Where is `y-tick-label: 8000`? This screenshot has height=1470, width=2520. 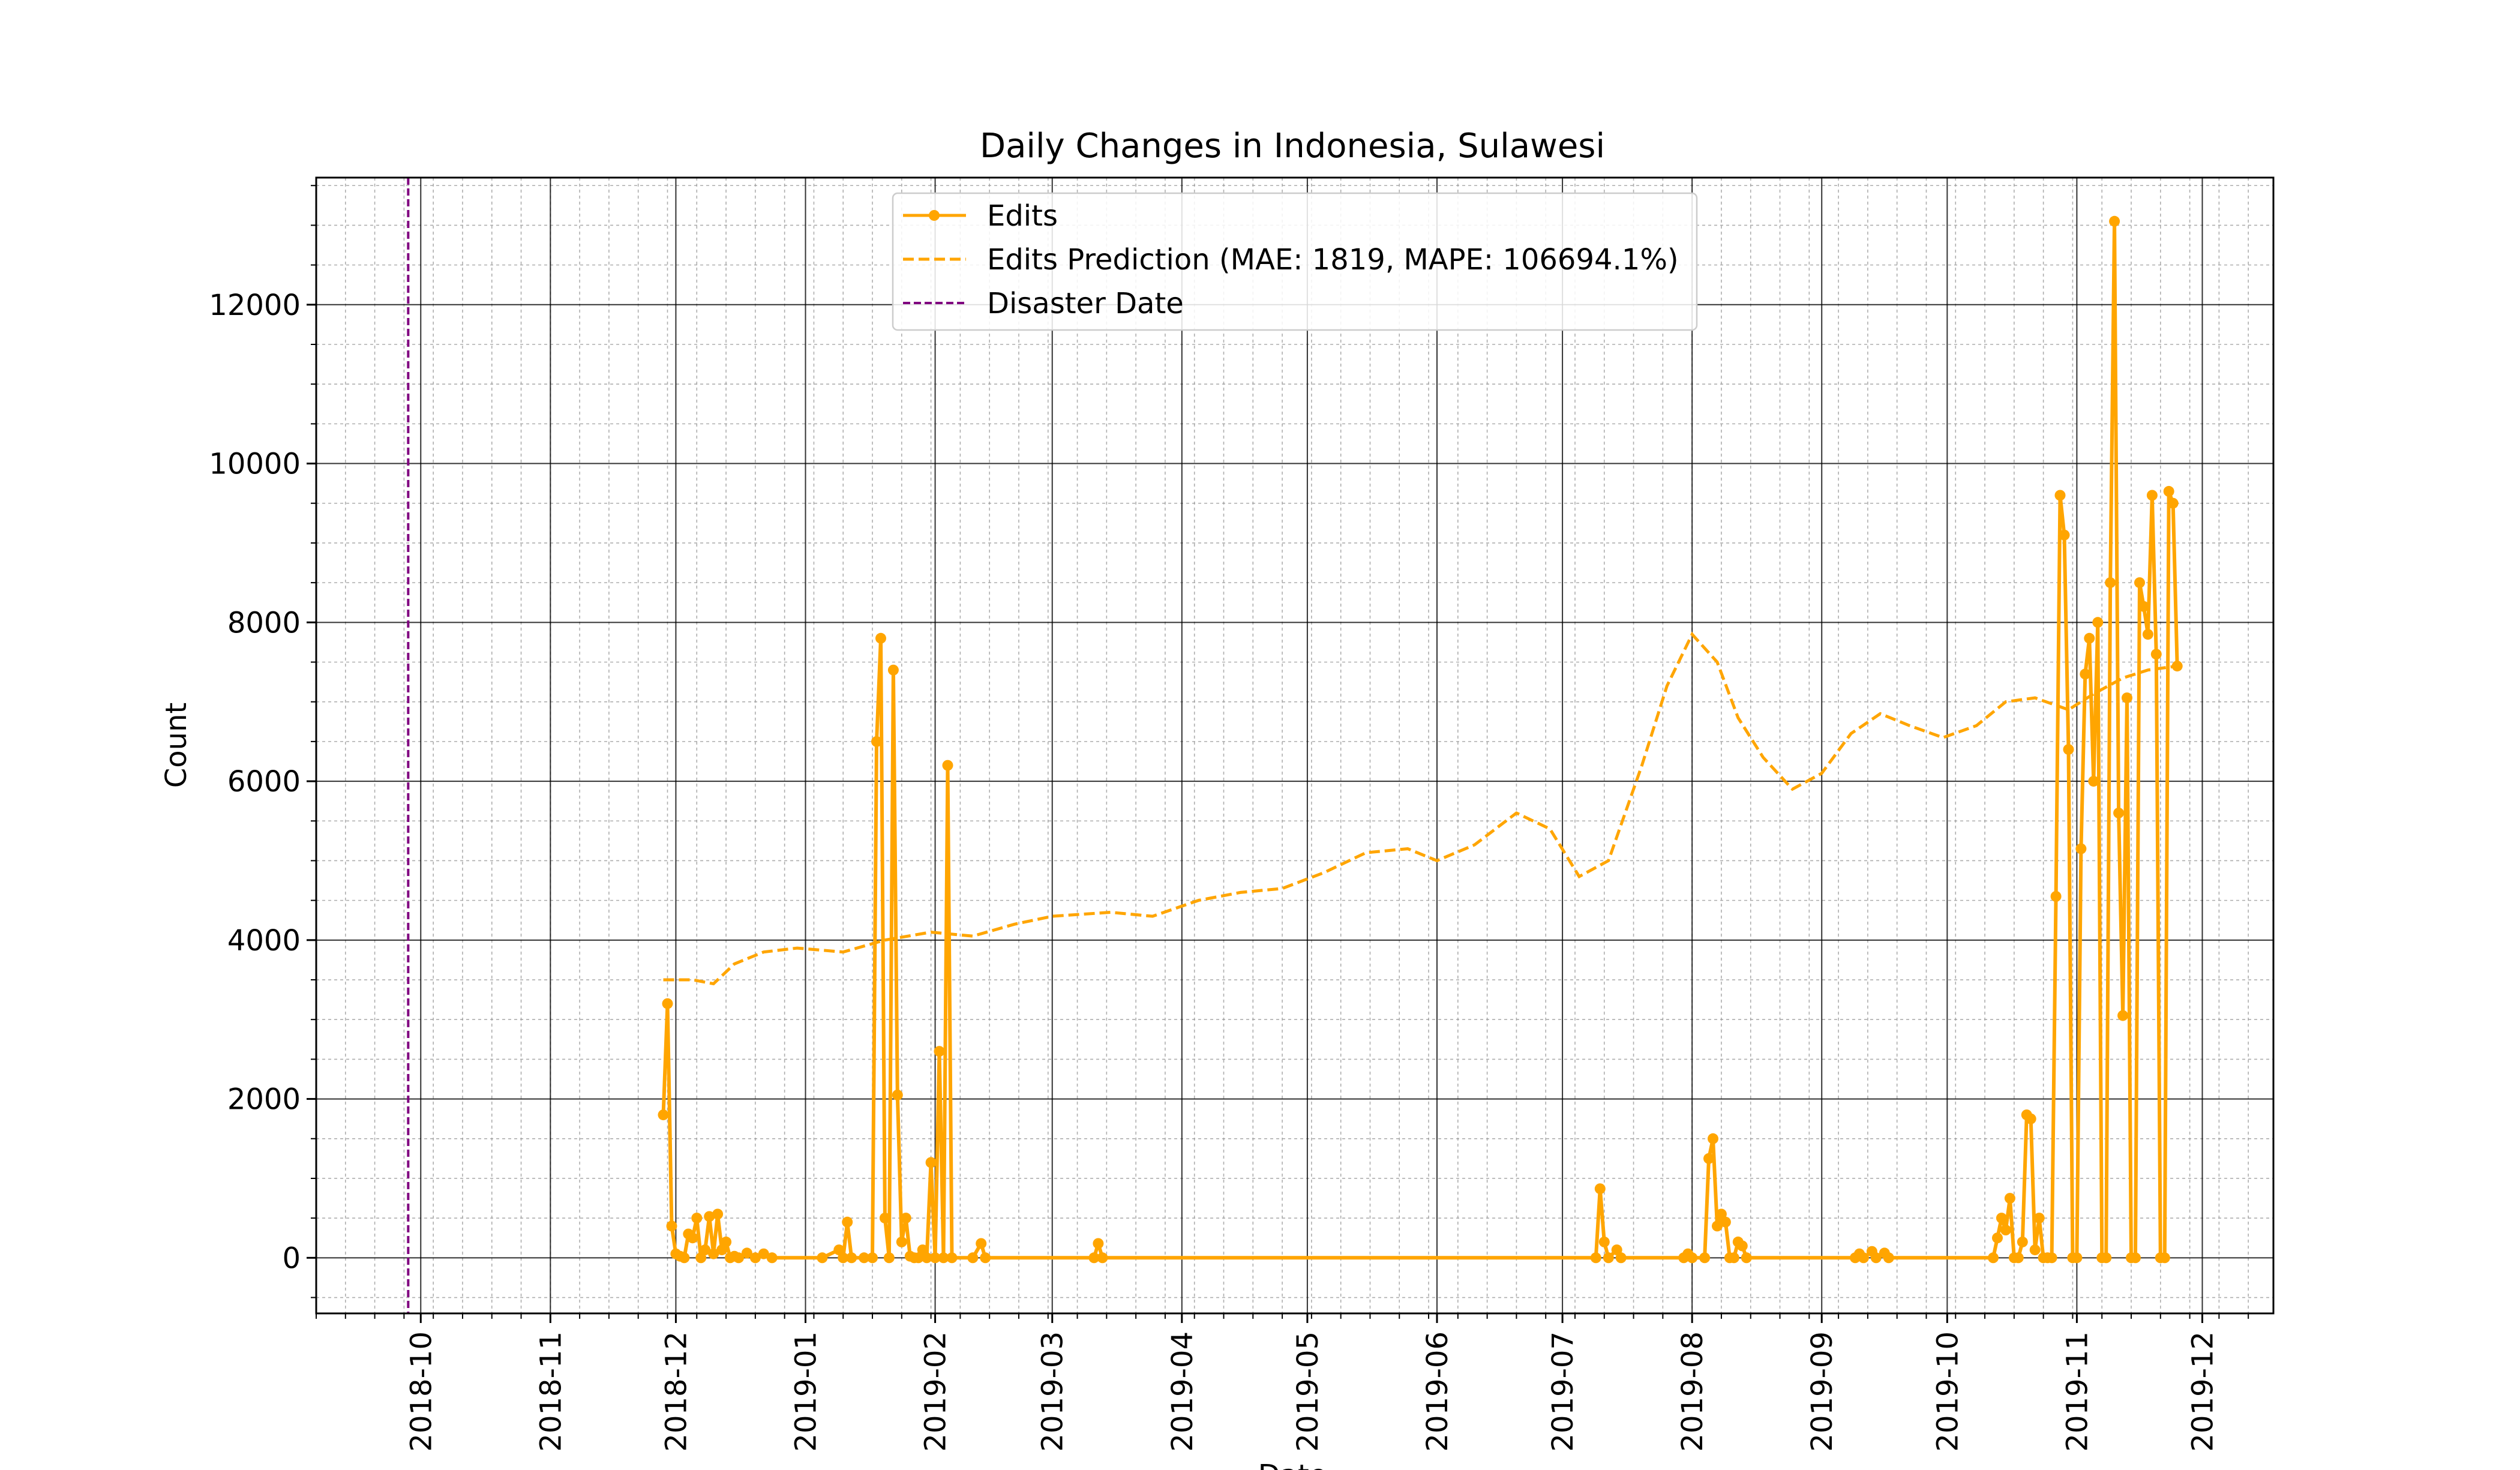 y-tick-label: 8000 is located at coordinates (264, 623).